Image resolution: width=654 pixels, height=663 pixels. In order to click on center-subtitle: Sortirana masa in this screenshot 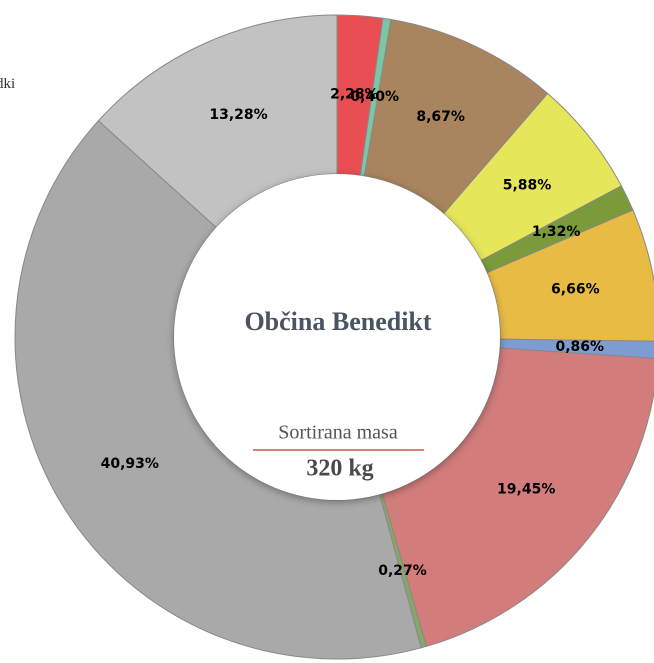, I will do `click(338, 433)`.